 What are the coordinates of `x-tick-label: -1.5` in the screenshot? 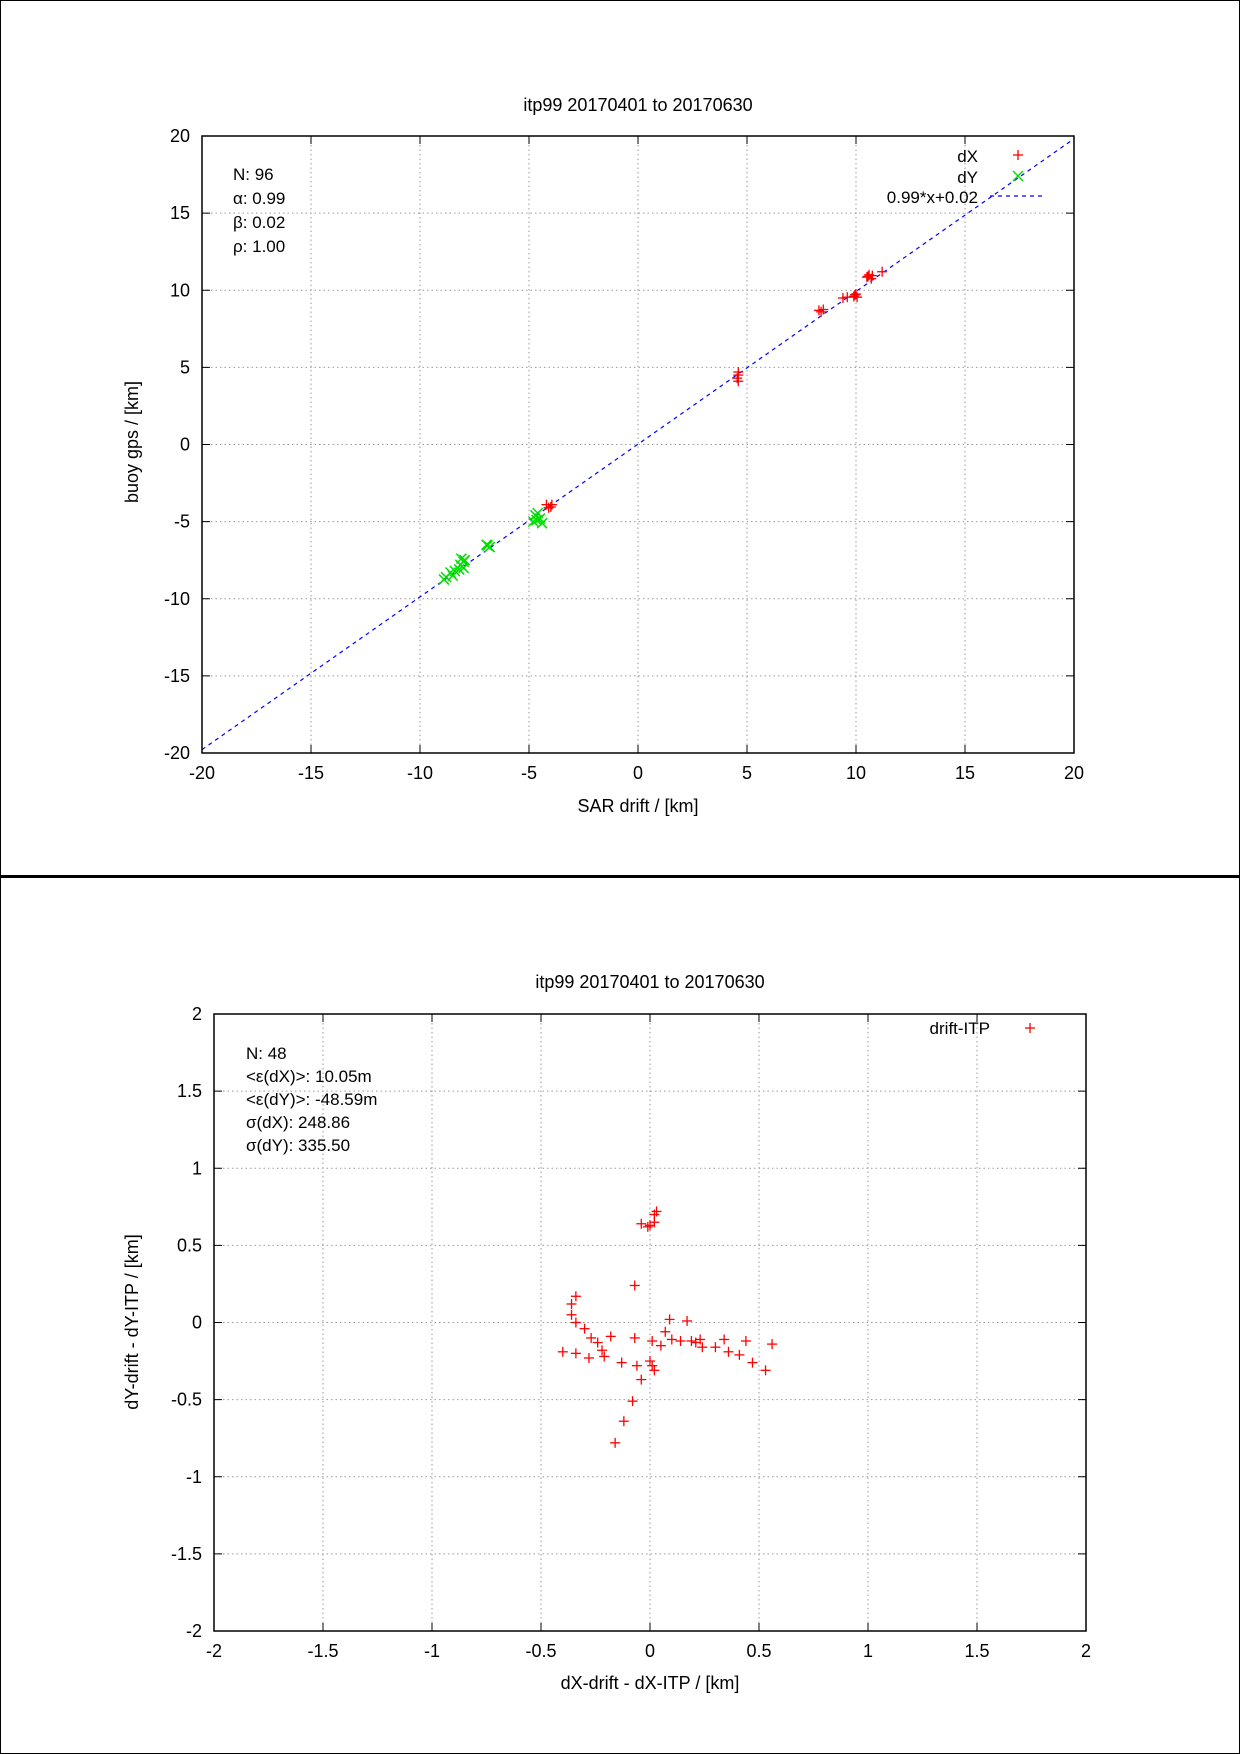 It's located at (322, 1651).